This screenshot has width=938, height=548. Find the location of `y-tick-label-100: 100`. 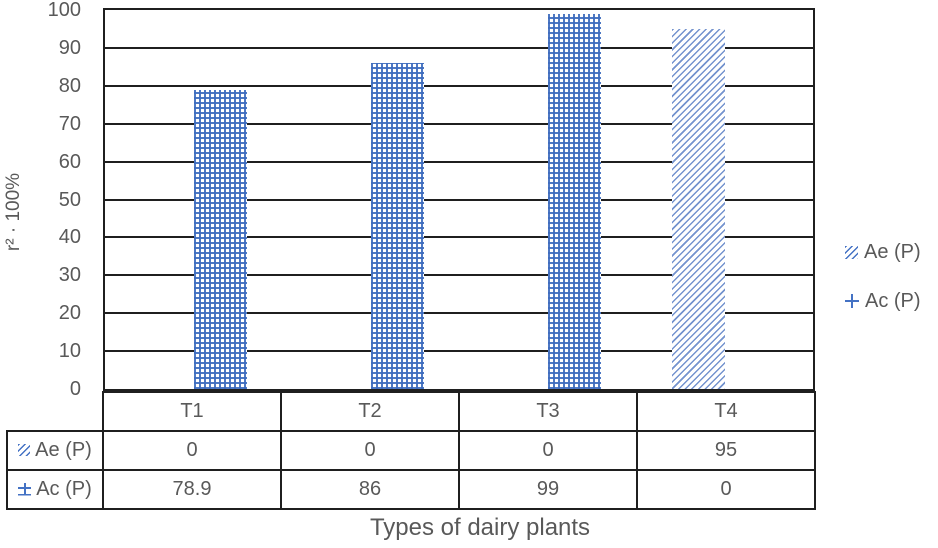

y-tick-label-100: 100 is located at coordinates (64, 10).